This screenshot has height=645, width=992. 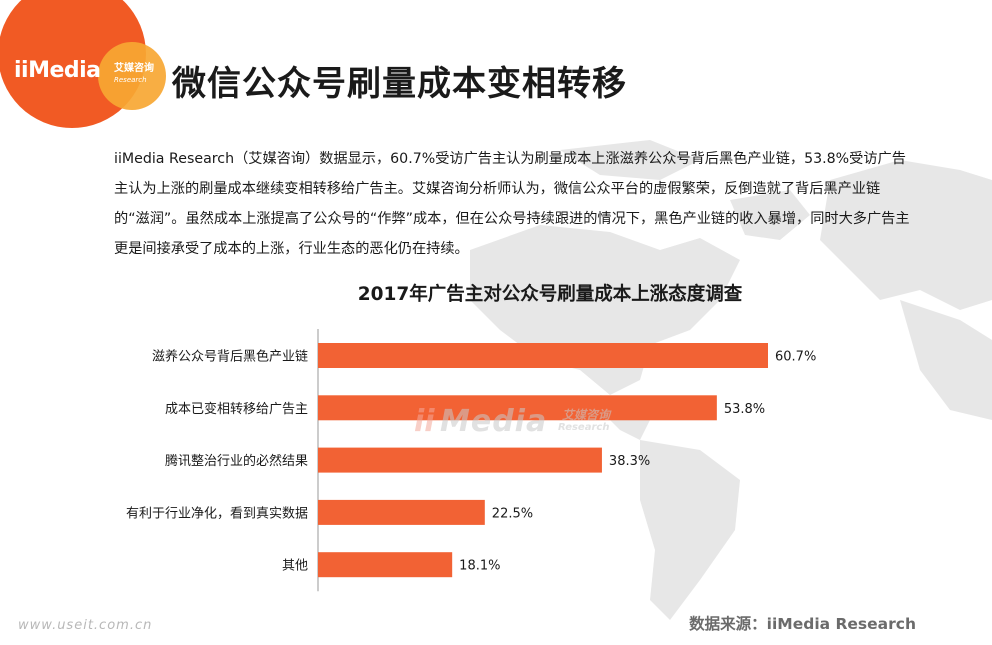 I want to click on watermark-chinese-text: 艾媒咨询, so click(x=586, y=415).